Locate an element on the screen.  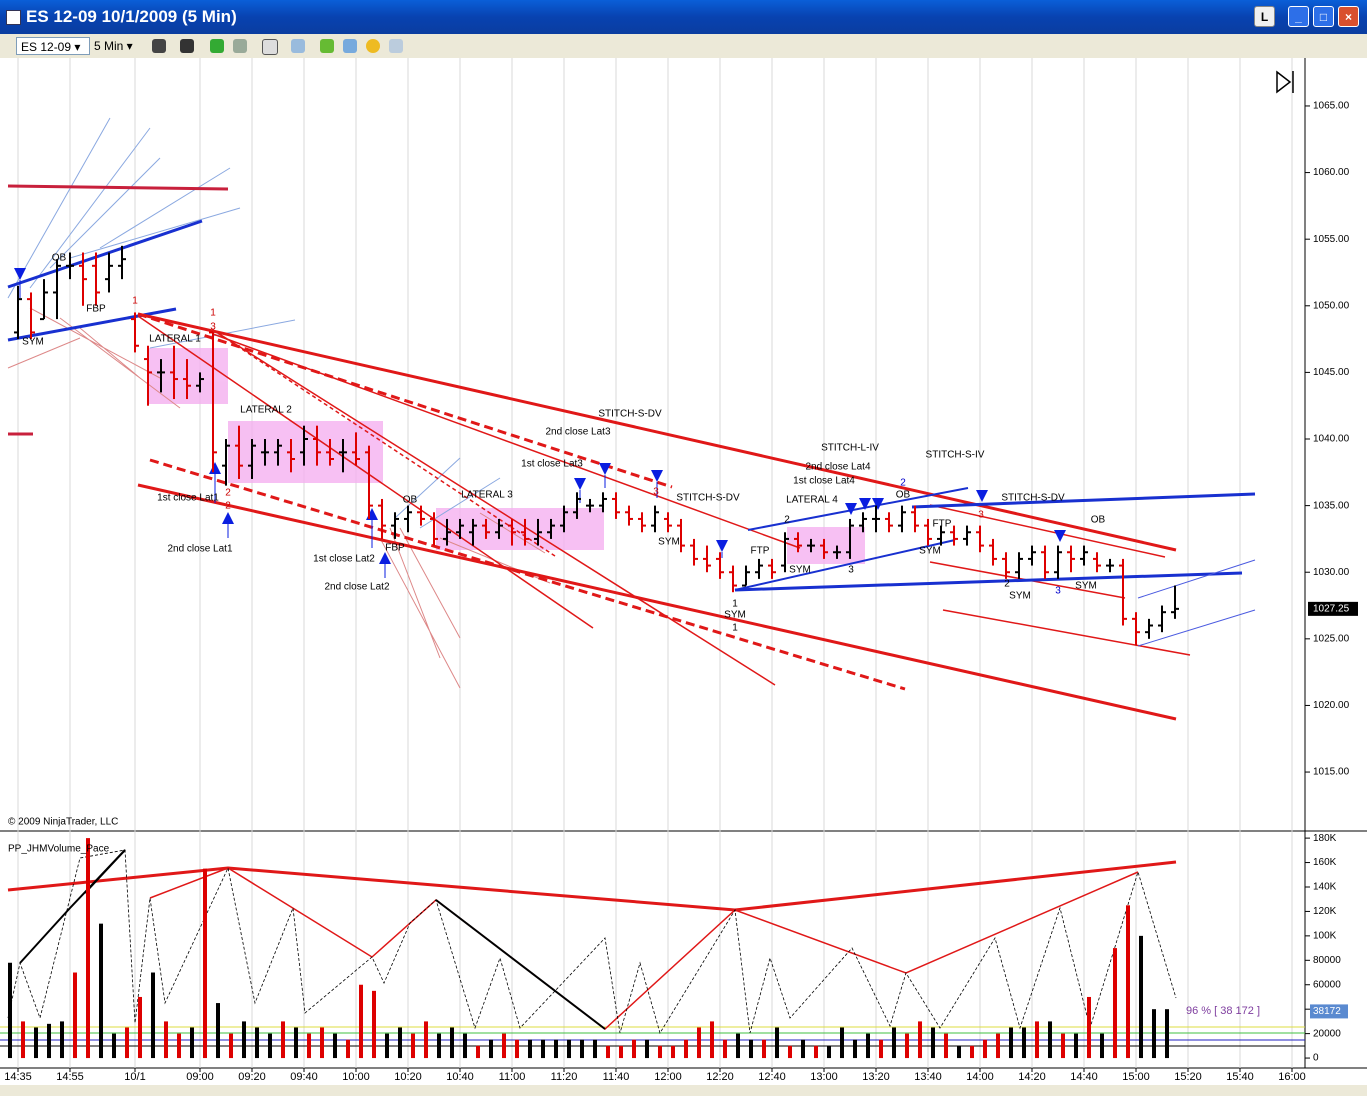
x-tick-label: 12:00 is located at coordinates (668, 1077).